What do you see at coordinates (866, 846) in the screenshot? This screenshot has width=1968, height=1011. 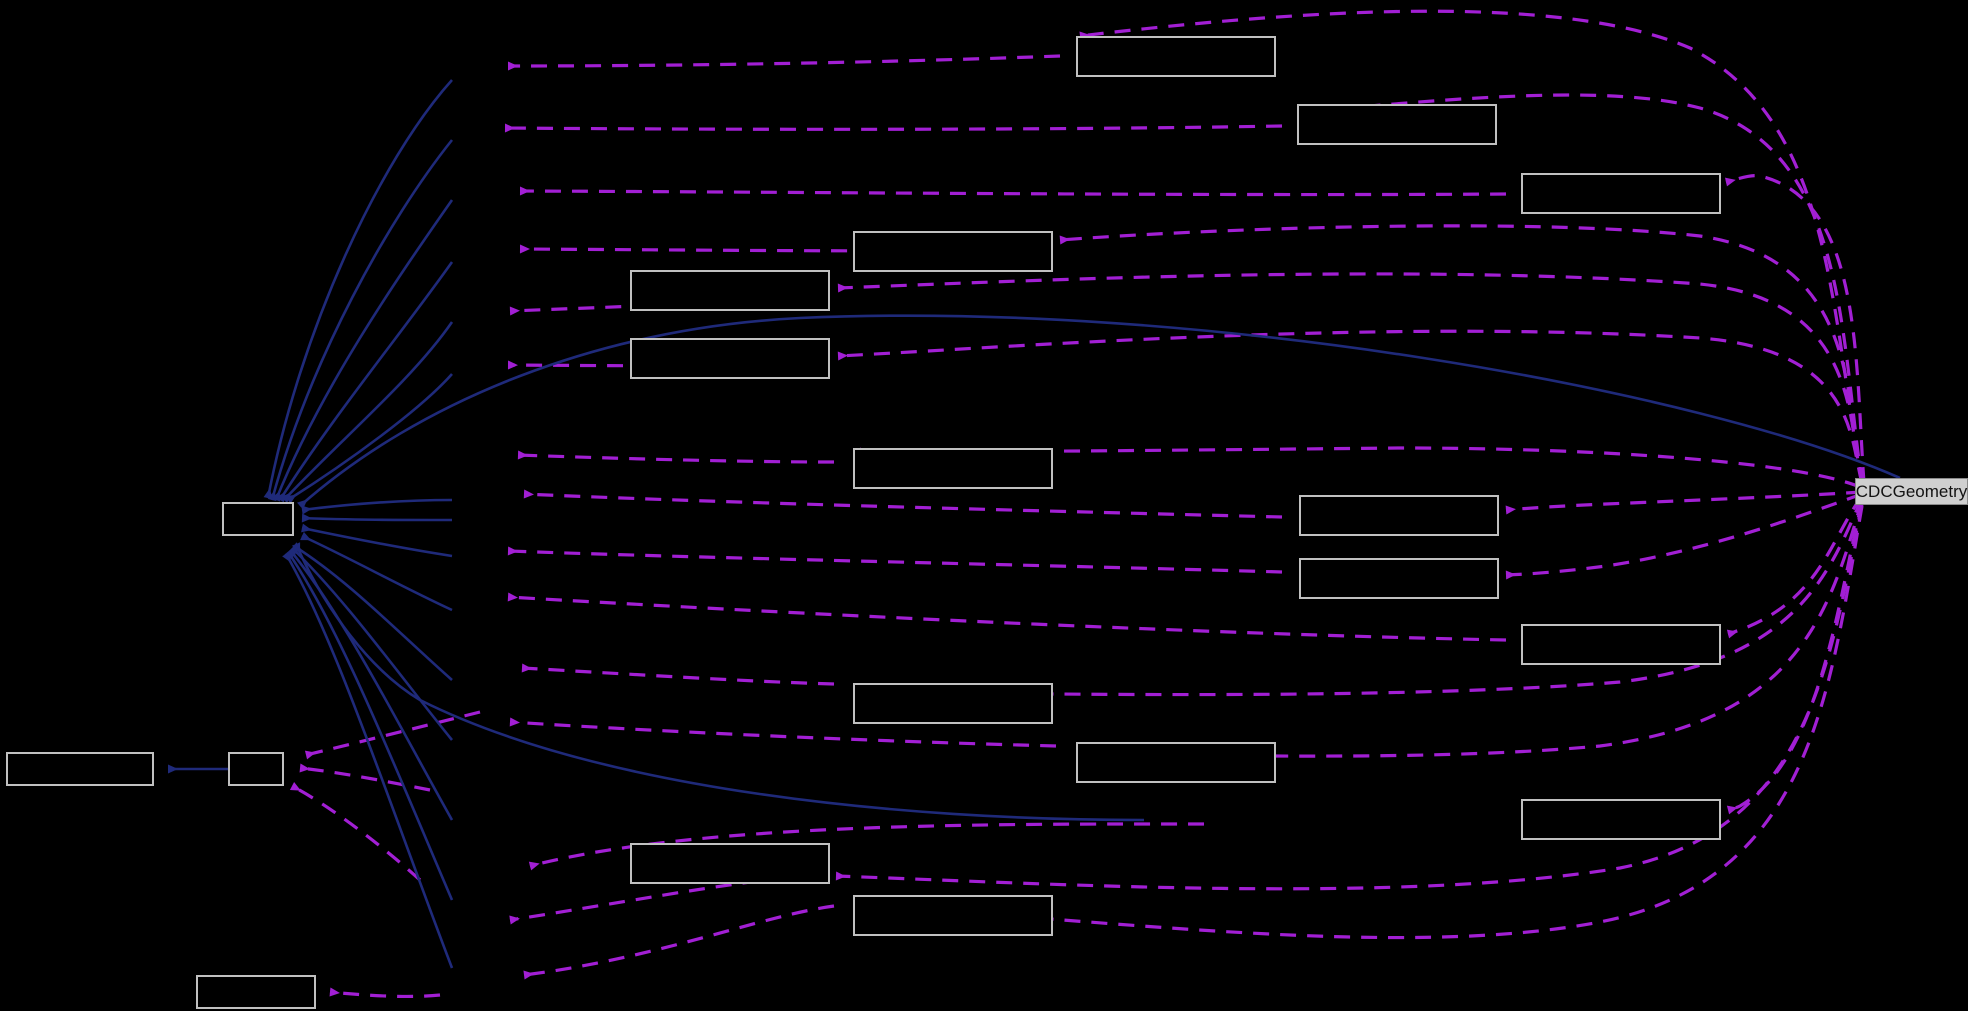 I see `edge-row13-box-to-left` at bounding box center [866, 846].